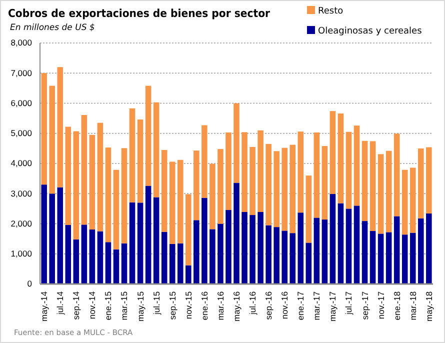 The image size is (445, 343). What do you see at coordinates (124, 305) in the screenshot?
I see `x-tick-label: mar.-15` at bounding box center [124, 305].